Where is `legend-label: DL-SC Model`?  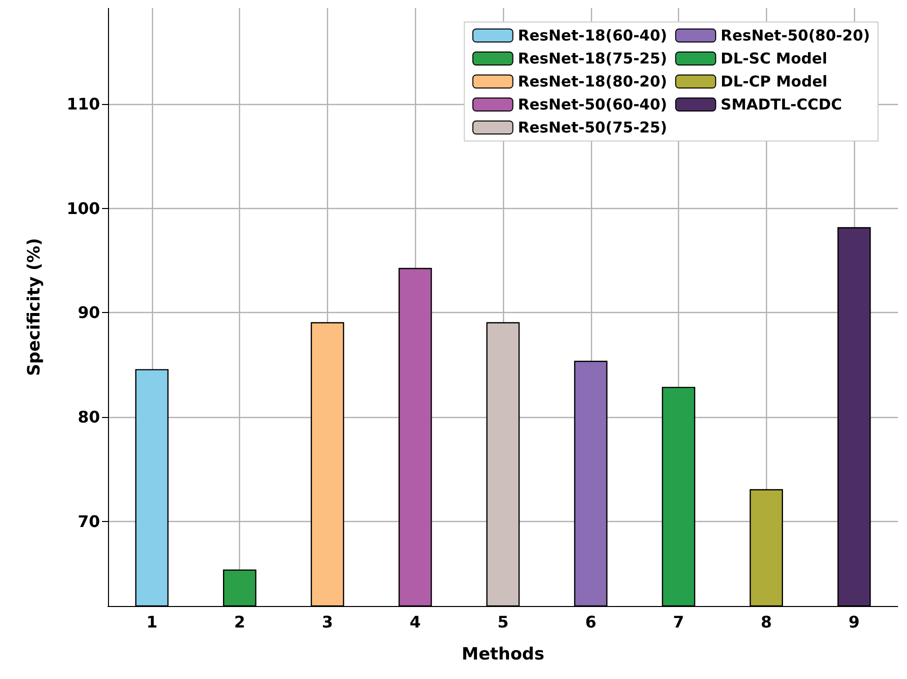
legend-label: DL-SC Model is located at coordinates (774, 59).